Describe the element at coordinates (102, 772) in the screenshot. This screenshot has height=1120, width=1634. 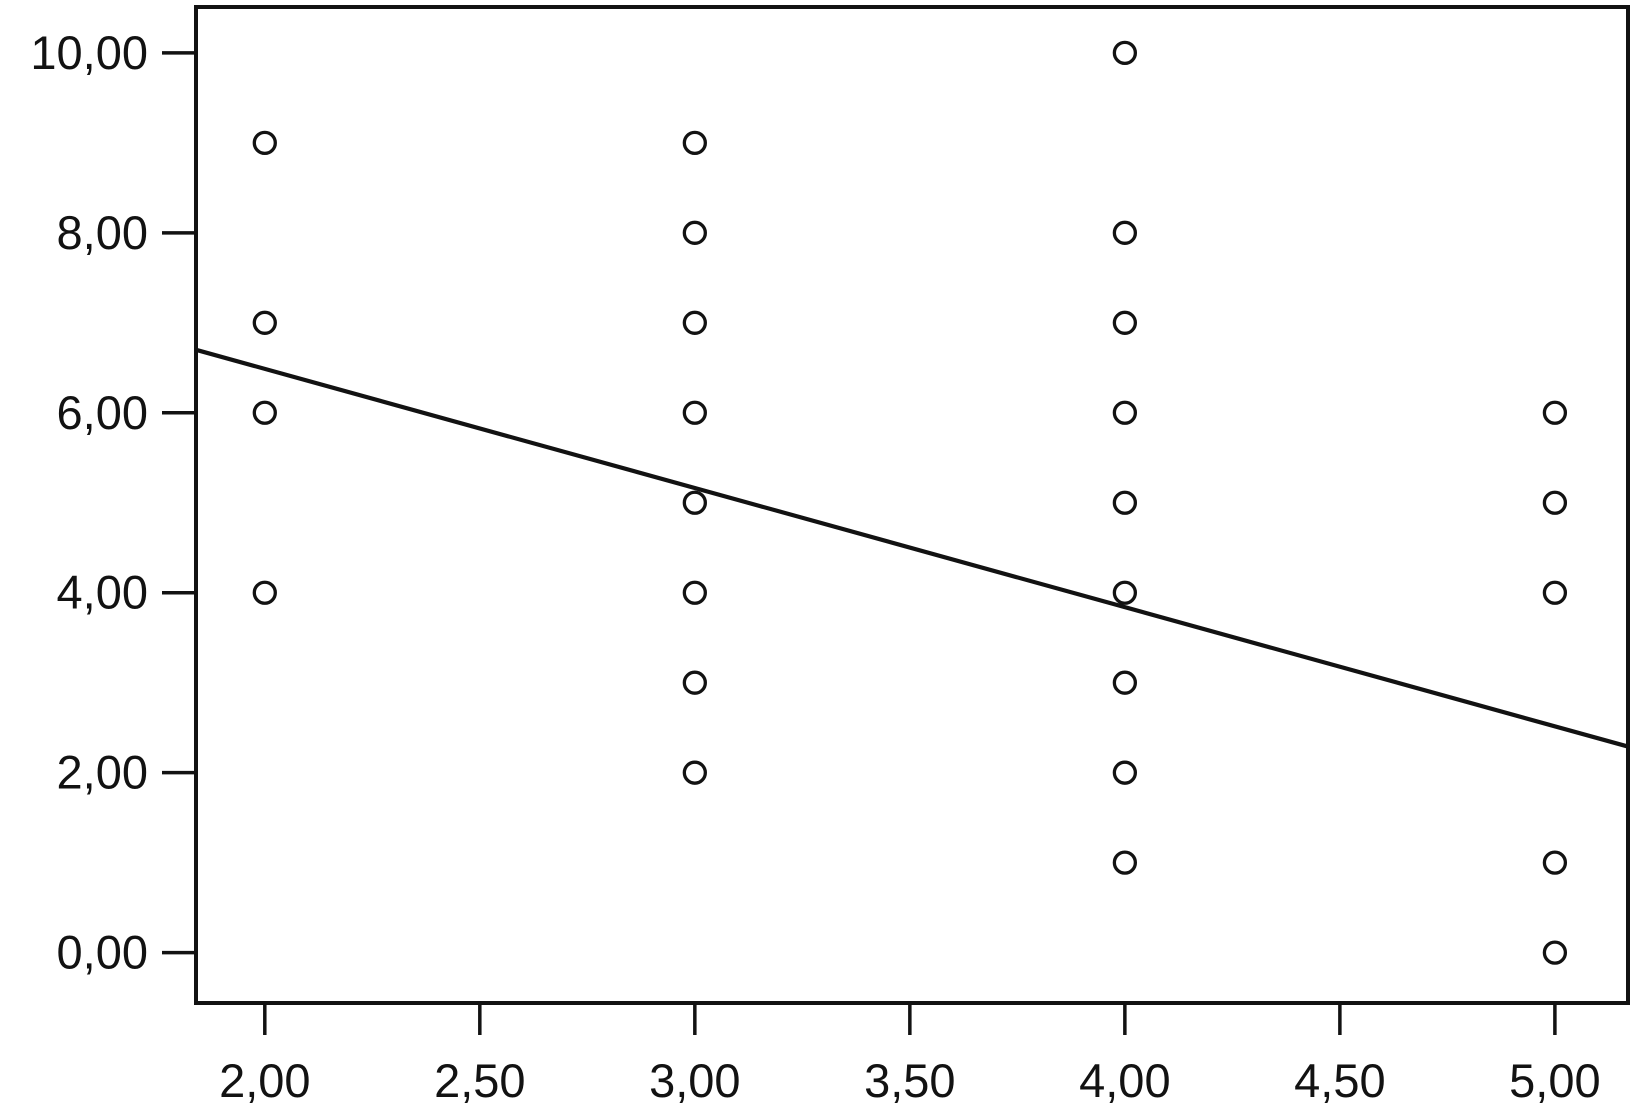
I see `y-tick-label: 2,00` at that location.